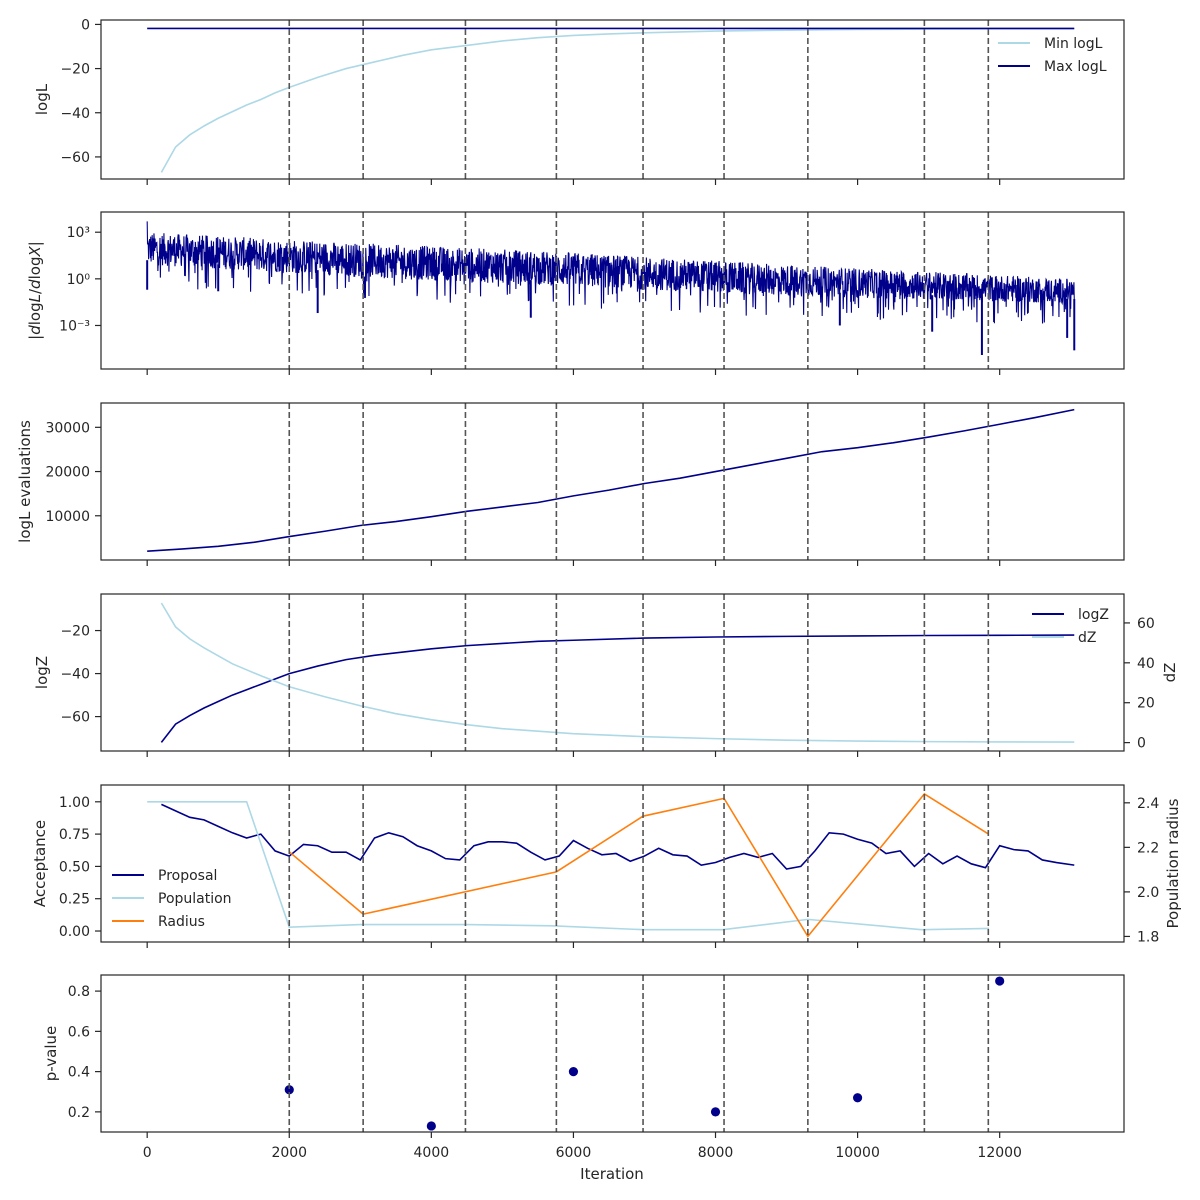  I want to click on legend: Min logL Max logL, so click(1052, 55).